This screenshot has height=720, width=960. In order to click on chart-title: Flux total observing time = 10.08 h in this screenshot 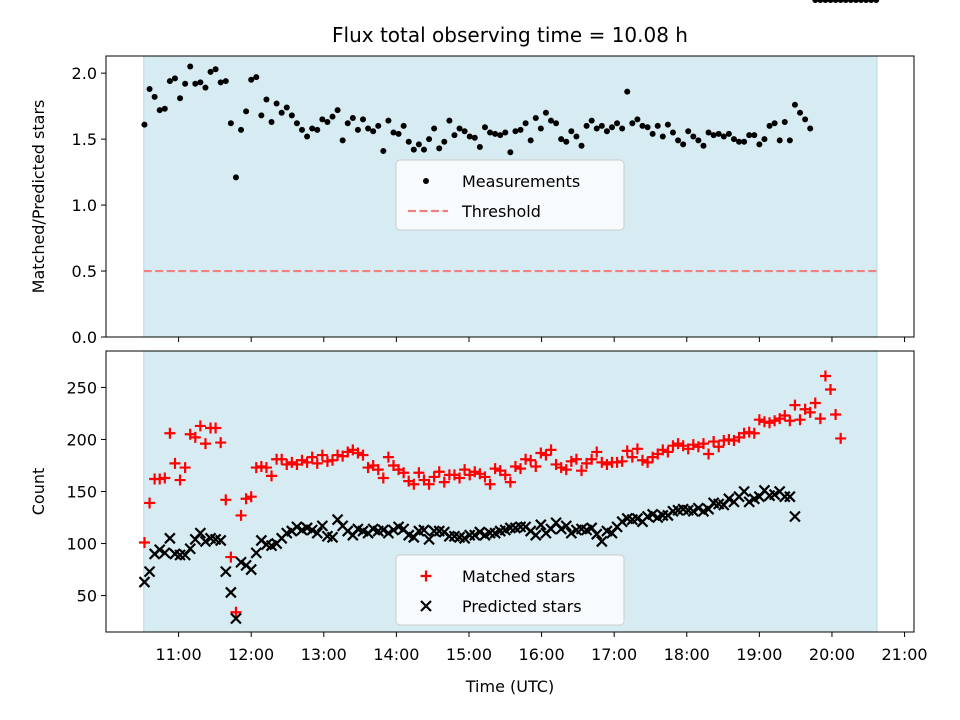, I will do `click(510, 35)`.